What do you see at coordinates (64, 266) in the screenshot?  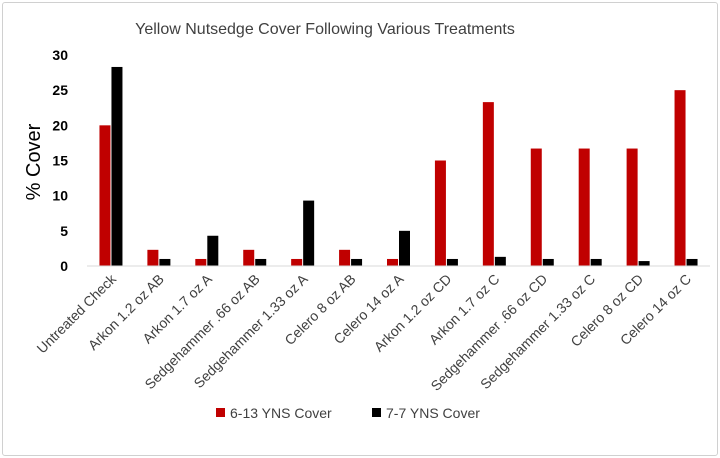 I see `y-tick-label: 0` at bounding box center [64, 266].